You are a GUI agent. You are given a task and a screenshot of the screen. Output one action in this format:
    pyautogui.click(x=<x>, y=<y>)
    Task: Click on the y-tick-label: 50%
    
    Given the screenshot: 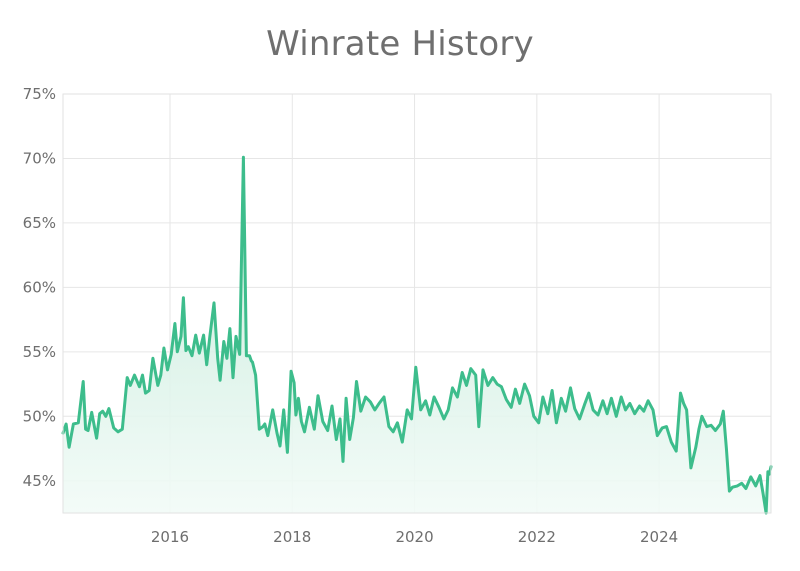 What is the action you would take?
    pyautogui.click(x=39, y=416)
    